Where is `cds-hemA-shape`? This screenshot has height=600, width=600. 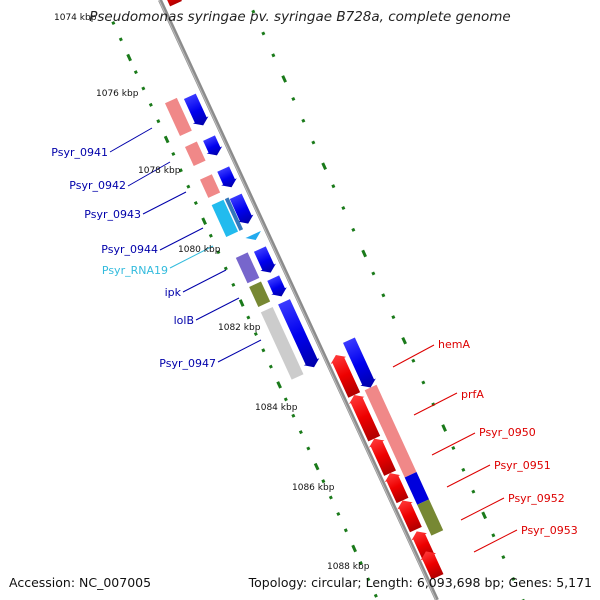 cds-hemA-shape is located at coordinates (345, 376).